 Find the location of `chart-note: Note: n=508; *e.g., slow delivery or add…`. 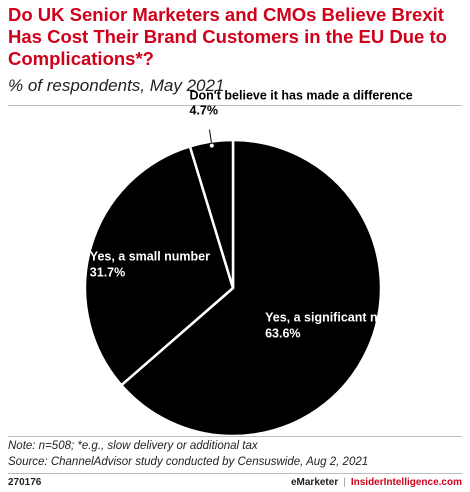

chart-note: Note: n=508; *e.g., slow delivery or add… is located at coordinates (133, 446).